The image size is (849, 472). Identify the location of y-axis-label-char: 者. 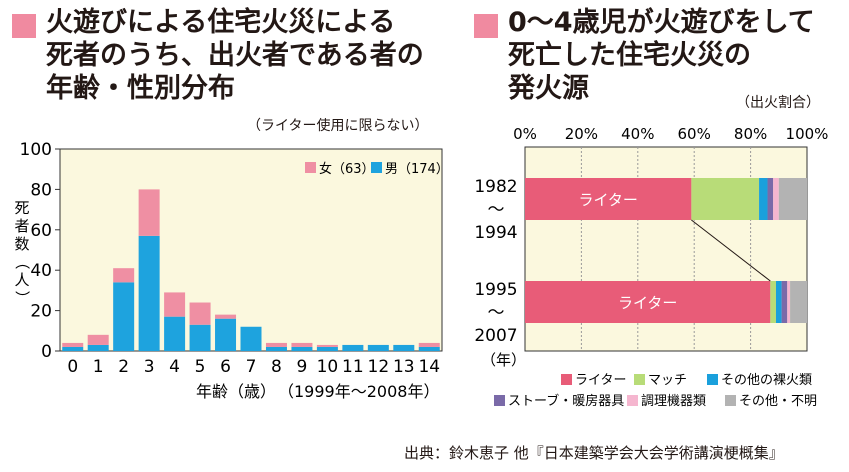
(21, 226).